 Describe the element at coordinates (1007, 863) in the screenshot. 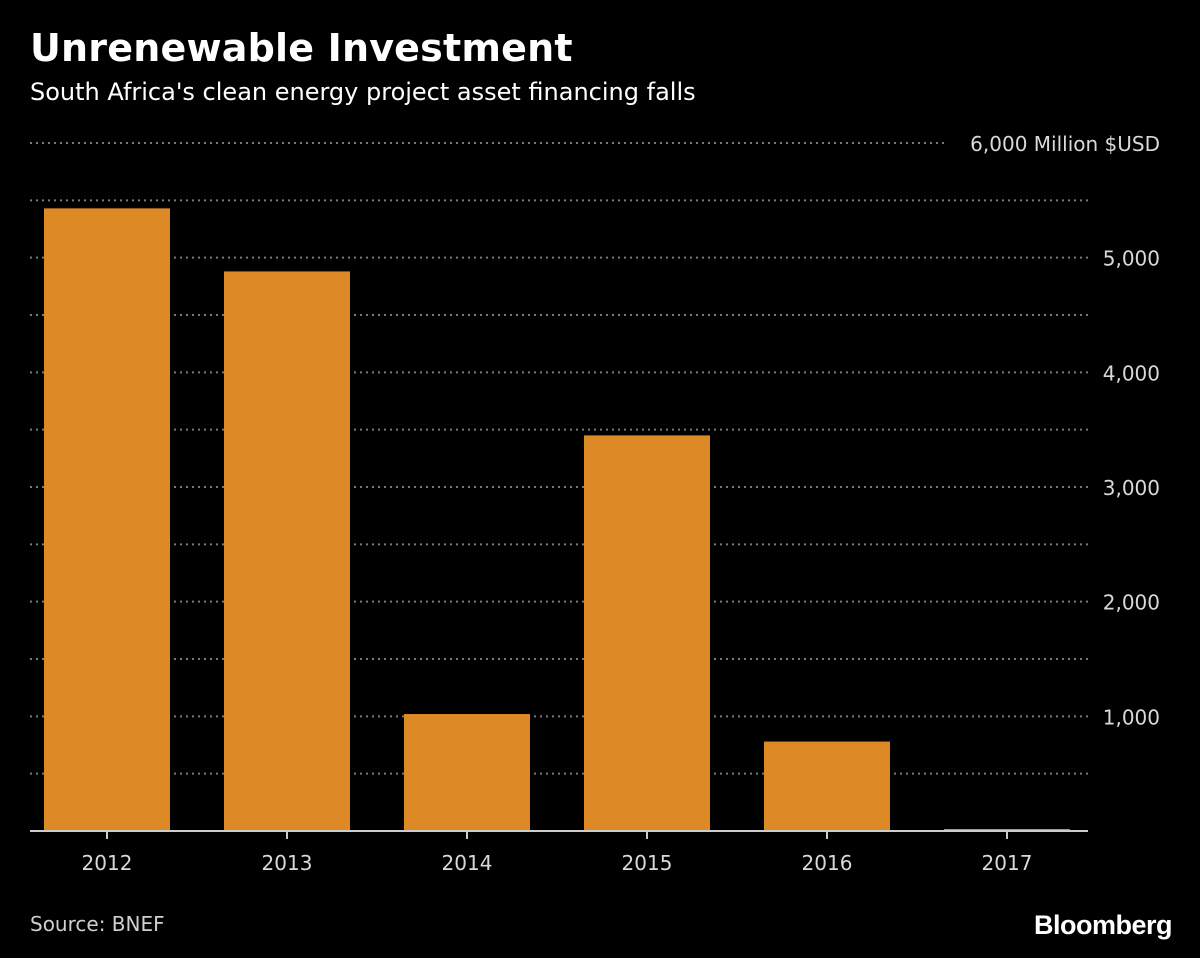

I see `x-tick-label: 2017` at that location.